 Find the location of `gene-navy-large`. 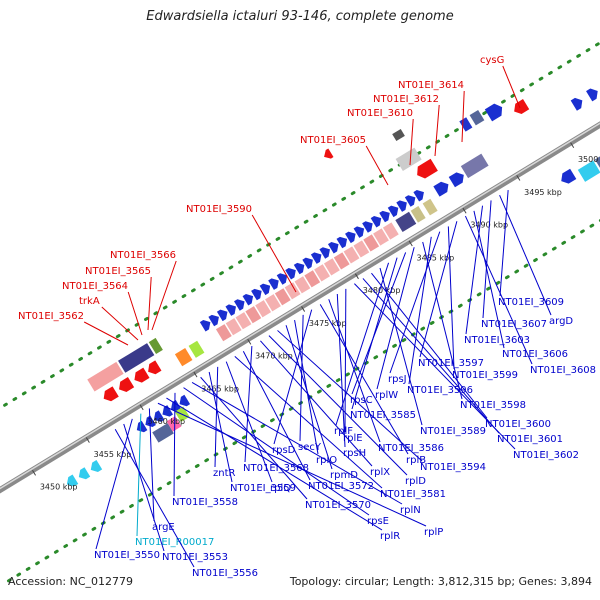

gene-navy-large is located at coordinates (136, 358).